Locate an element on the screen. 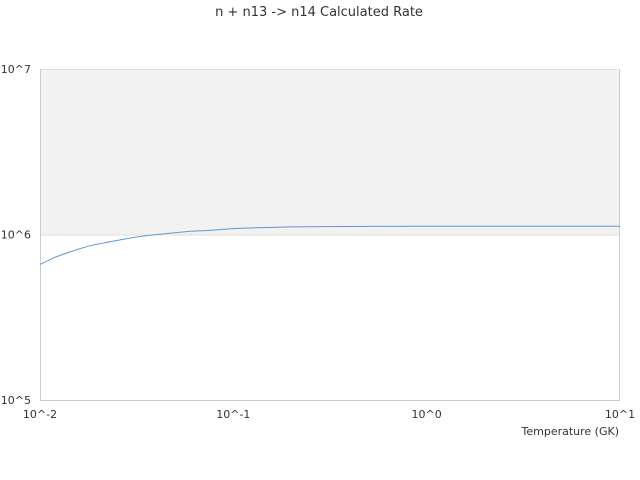 Image resolution: width=640 pixels, height=480 pixels. y-tick-label: 10^7 is located at coordinates (16, 69).